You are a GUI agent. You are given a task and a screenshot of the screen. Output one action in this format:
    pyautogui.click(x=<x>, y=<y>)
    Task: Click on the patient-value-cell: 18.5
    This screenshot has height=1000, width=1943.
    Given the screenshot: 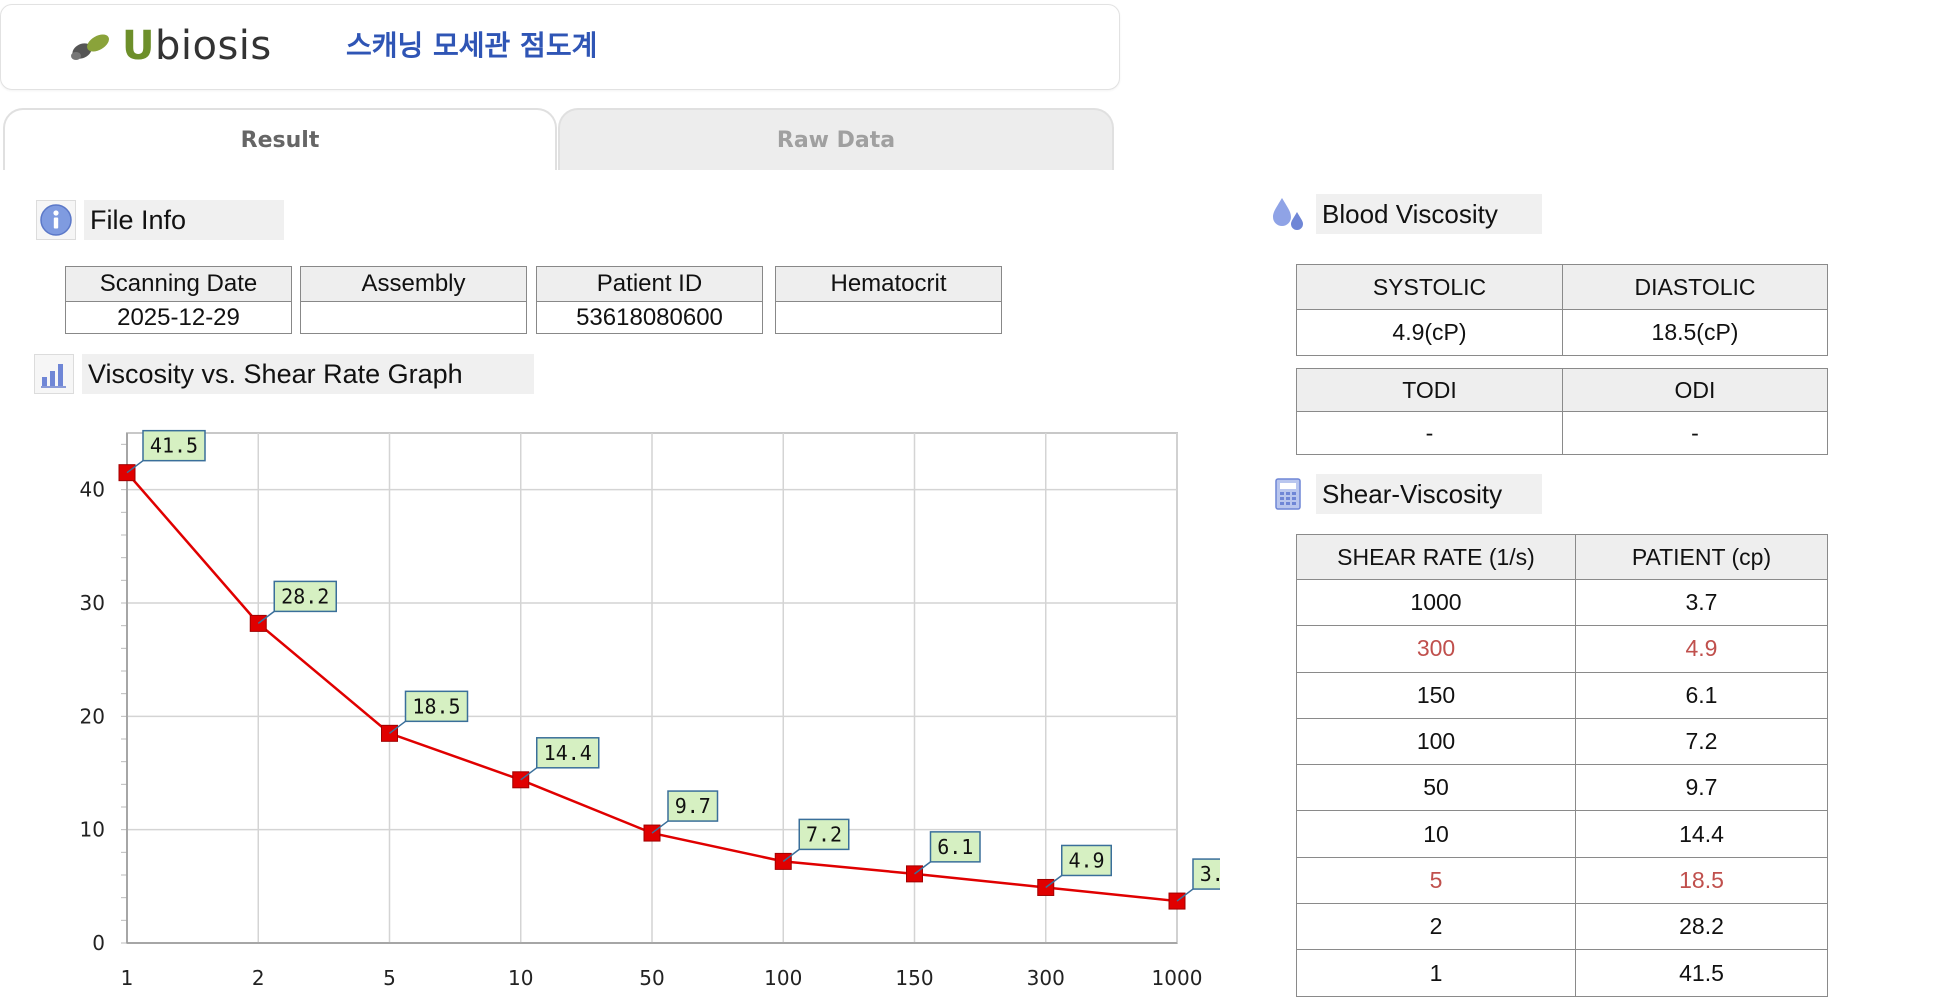 What is the action you would take?
    pyautogui.click(x=1701, y=880)
    